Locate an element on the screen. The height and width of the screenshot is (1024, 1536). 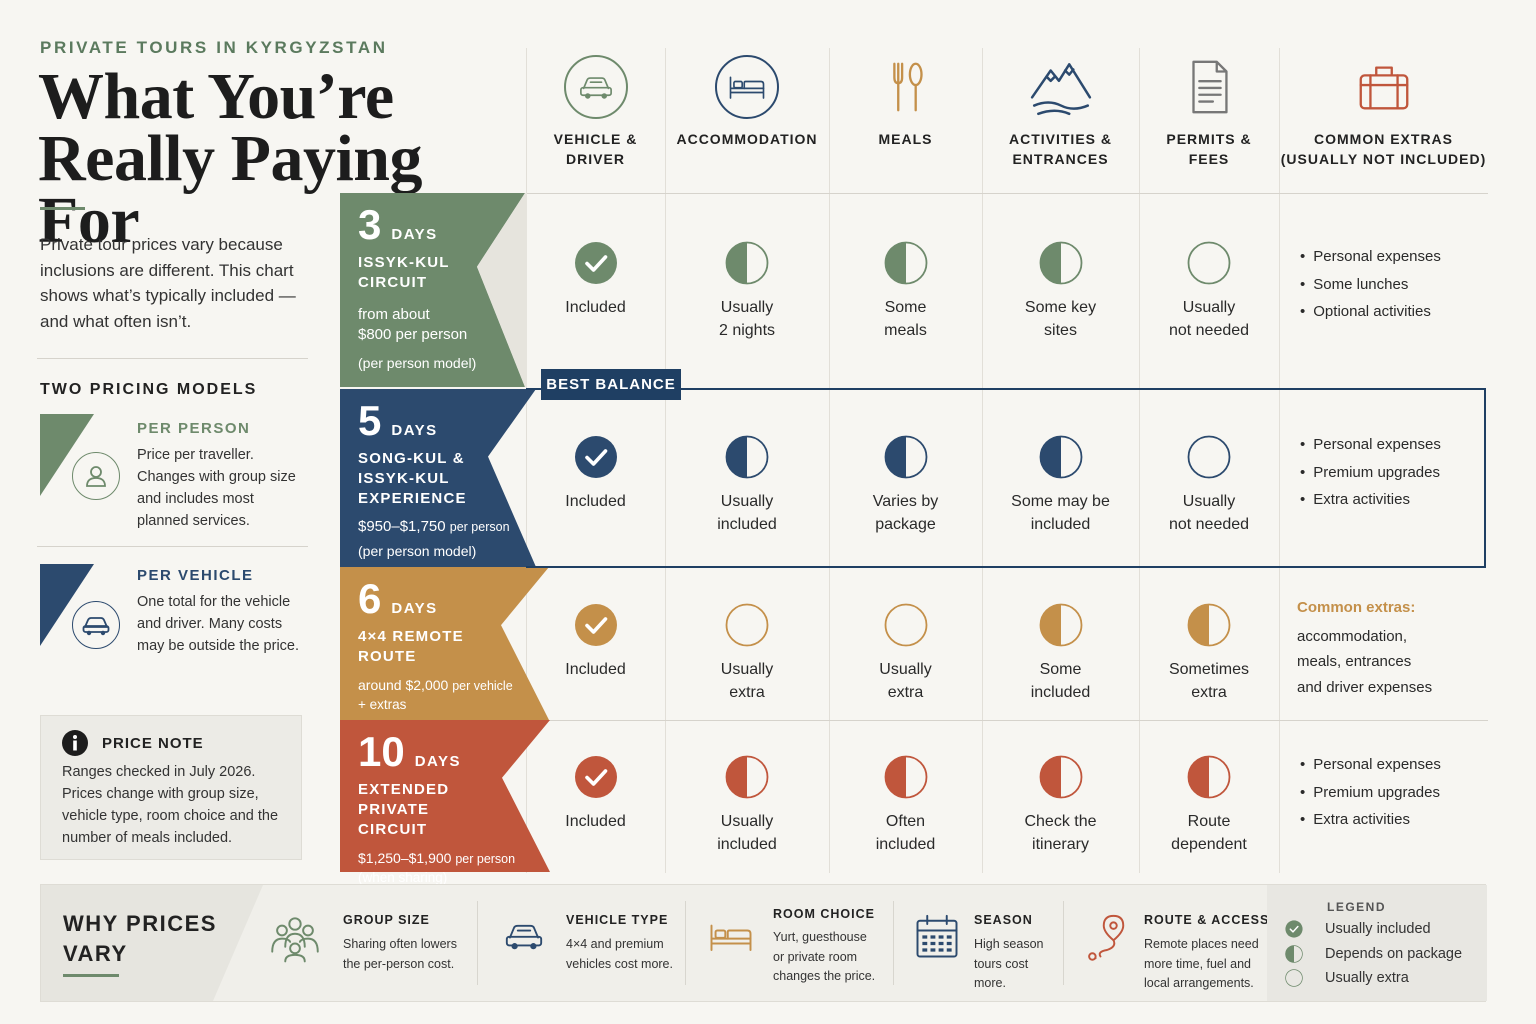
best-balance-badge: BEST BALANCE is located at coordinates (611, 384).